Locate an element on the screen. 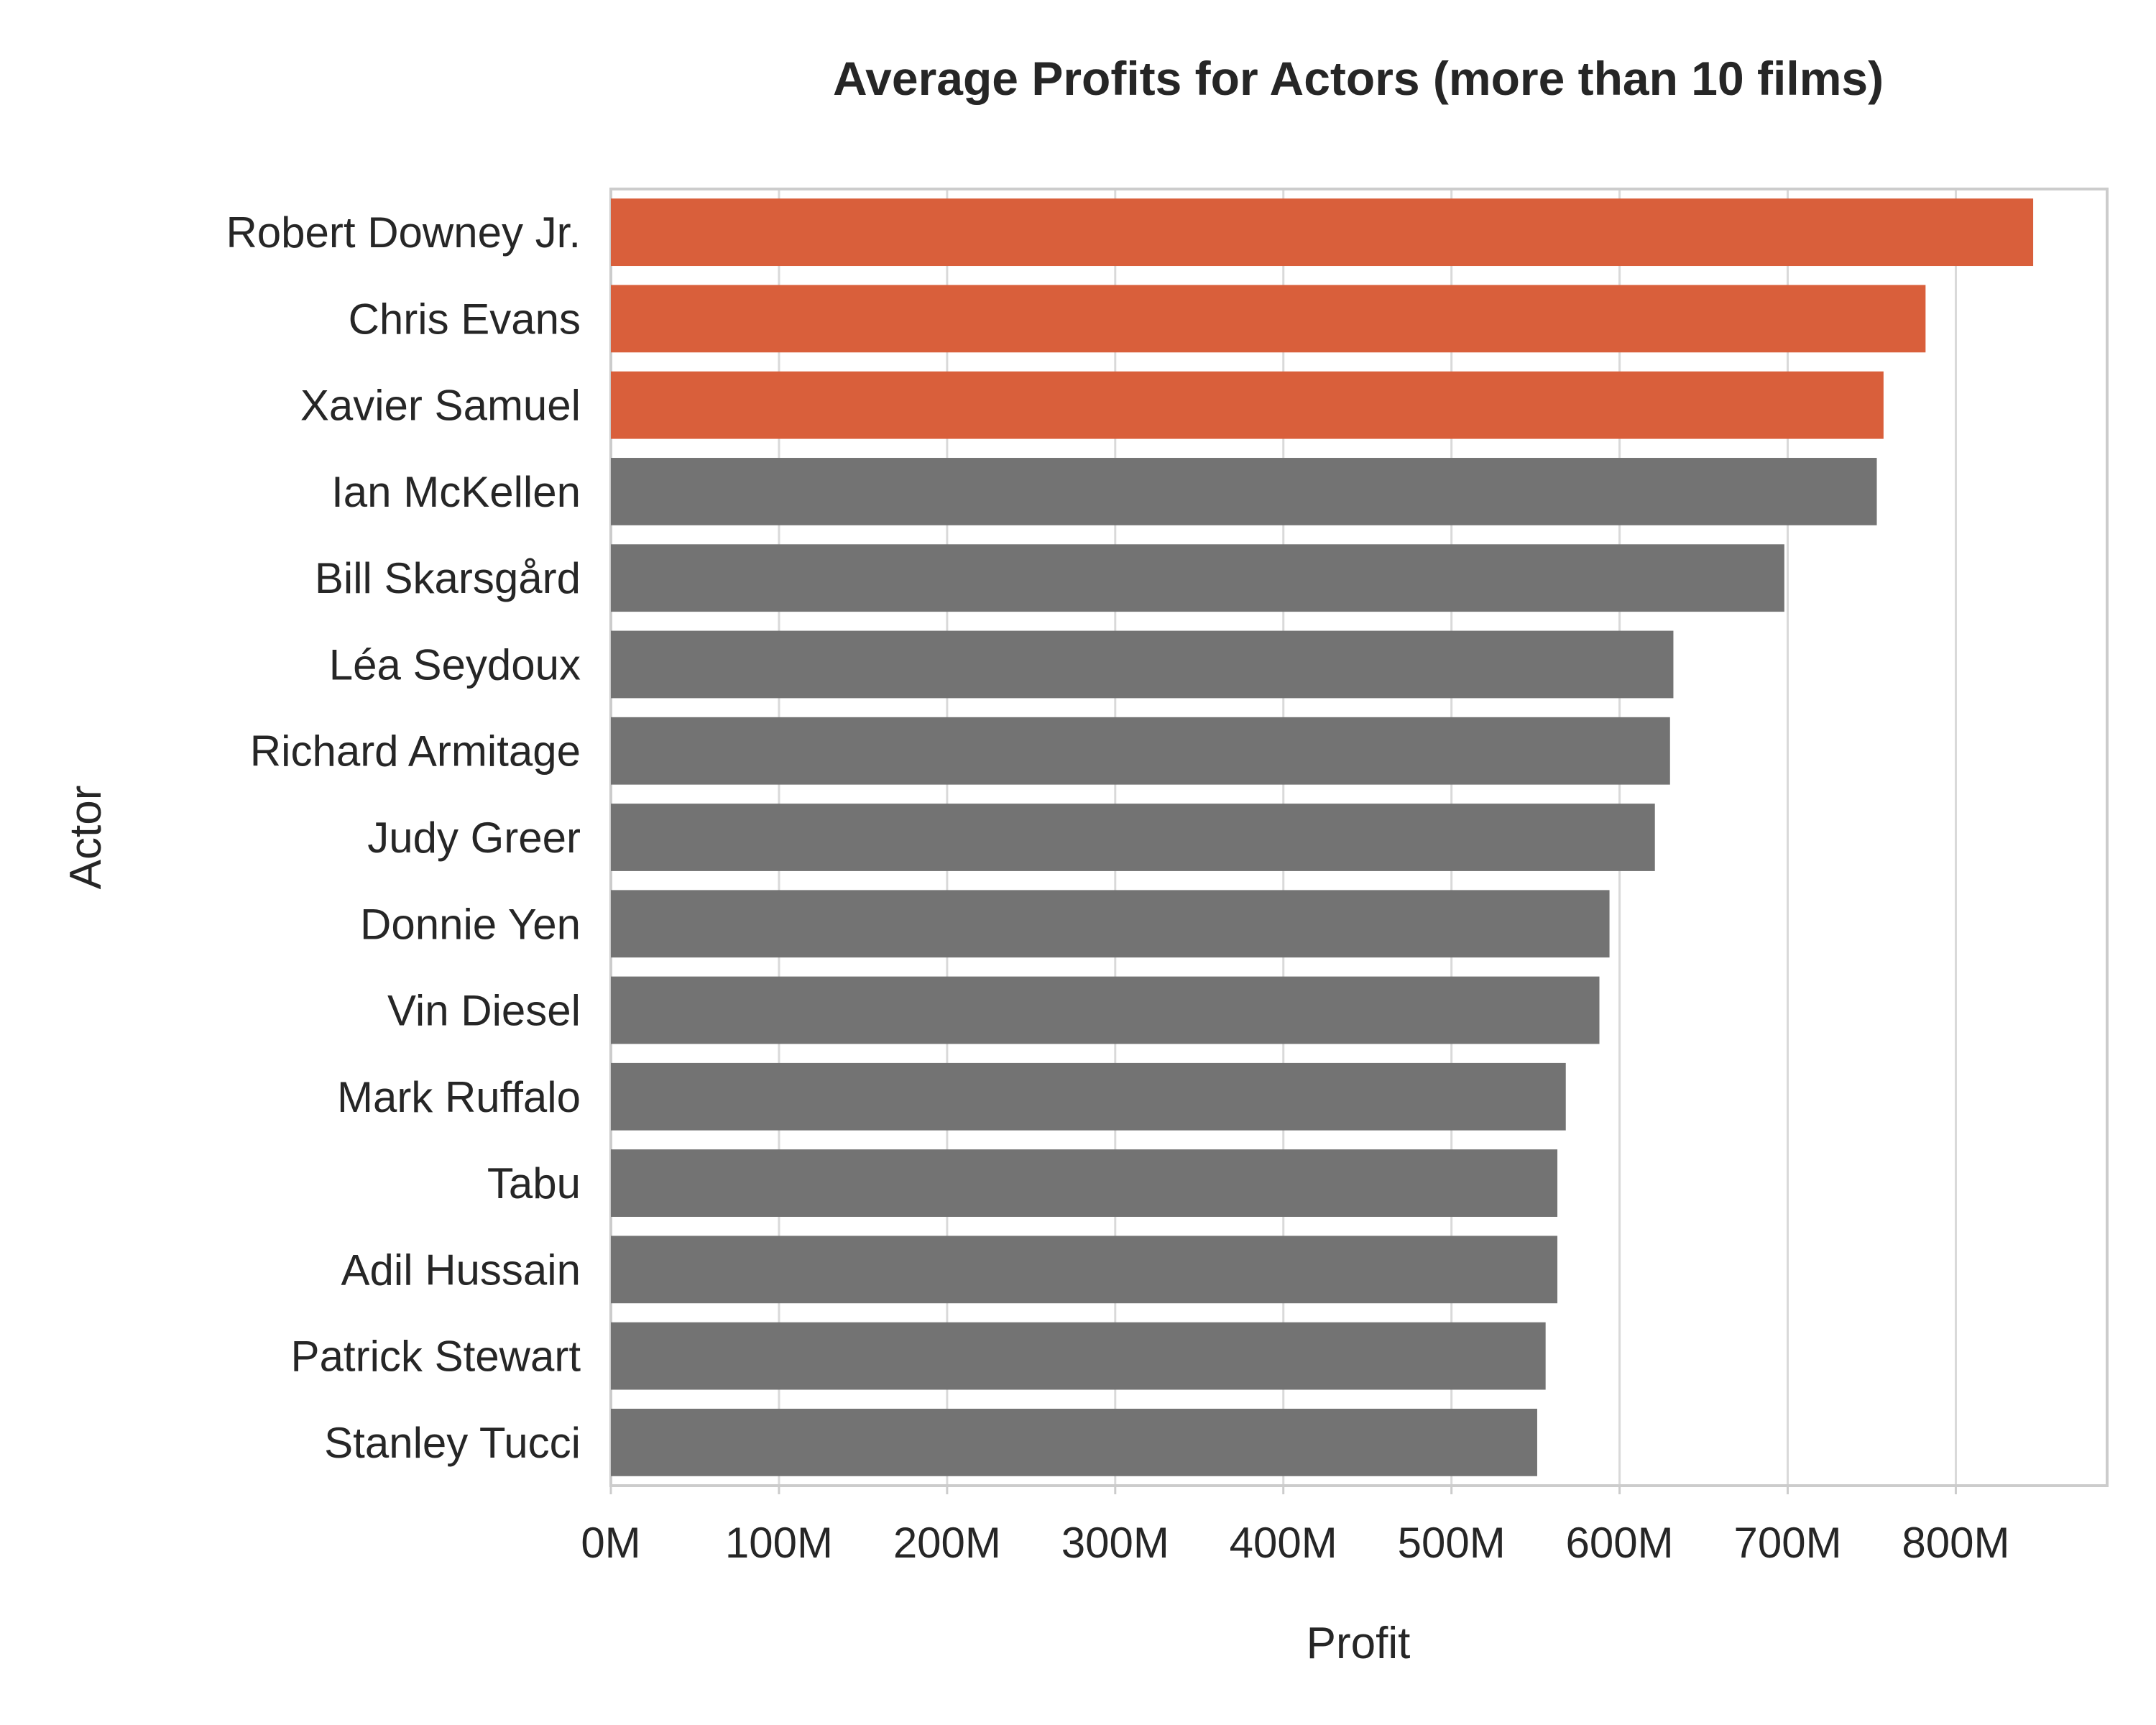  x-tick-label: 800M is located at coordinates (1956, 1543).